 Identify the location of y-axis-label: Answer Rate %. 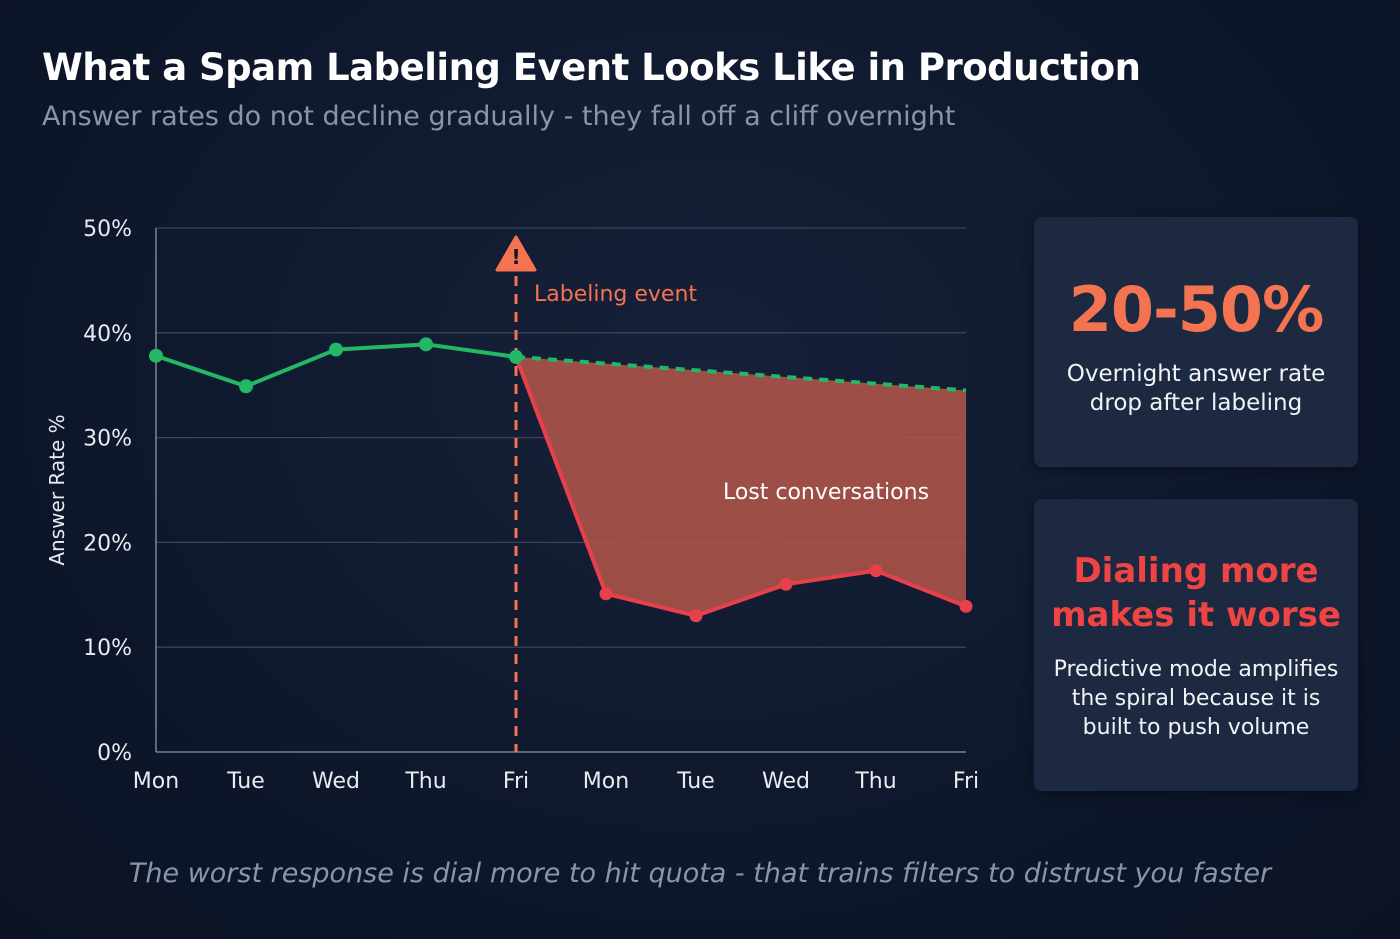
(57, 489).